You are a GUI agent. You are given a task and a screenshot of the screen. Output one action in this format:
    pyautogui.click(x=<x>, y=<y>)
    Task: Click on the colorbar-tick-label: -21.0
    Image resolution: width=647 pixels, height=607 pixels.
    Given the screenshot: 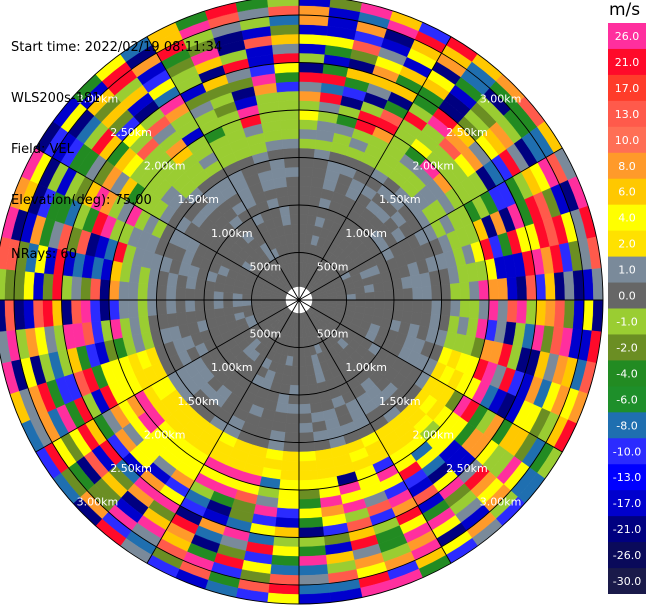 What is the action you would take?
    pyautogui.click(x=627, y=529)
    